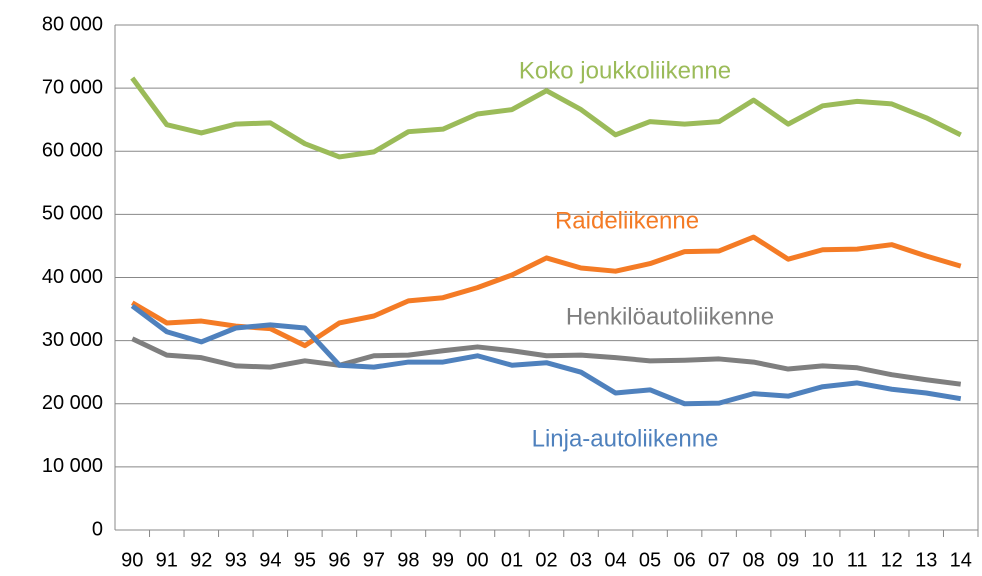 The image size is (982, 576). I want to click on y-tick-label: 40 000, so click(72, 277).